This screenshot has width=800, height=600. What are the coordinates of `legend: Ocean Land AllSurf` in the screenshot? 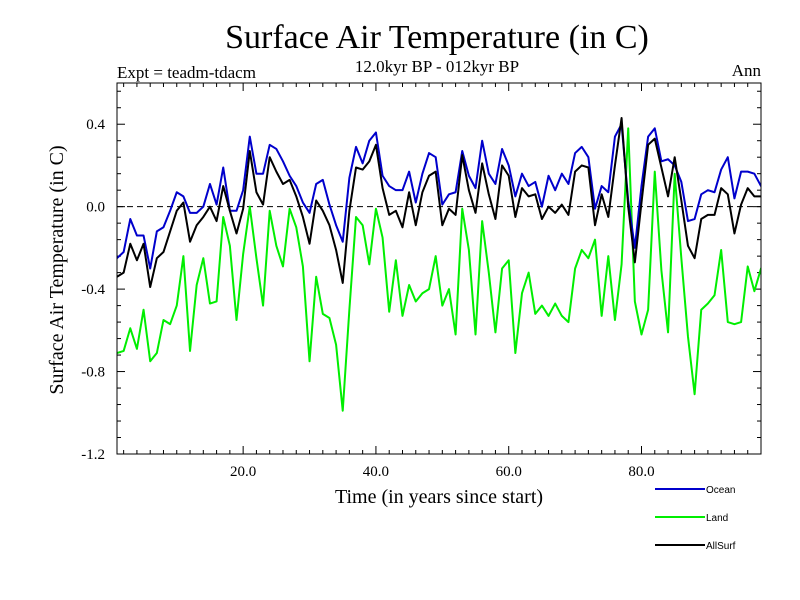 It's located at (695, 518).